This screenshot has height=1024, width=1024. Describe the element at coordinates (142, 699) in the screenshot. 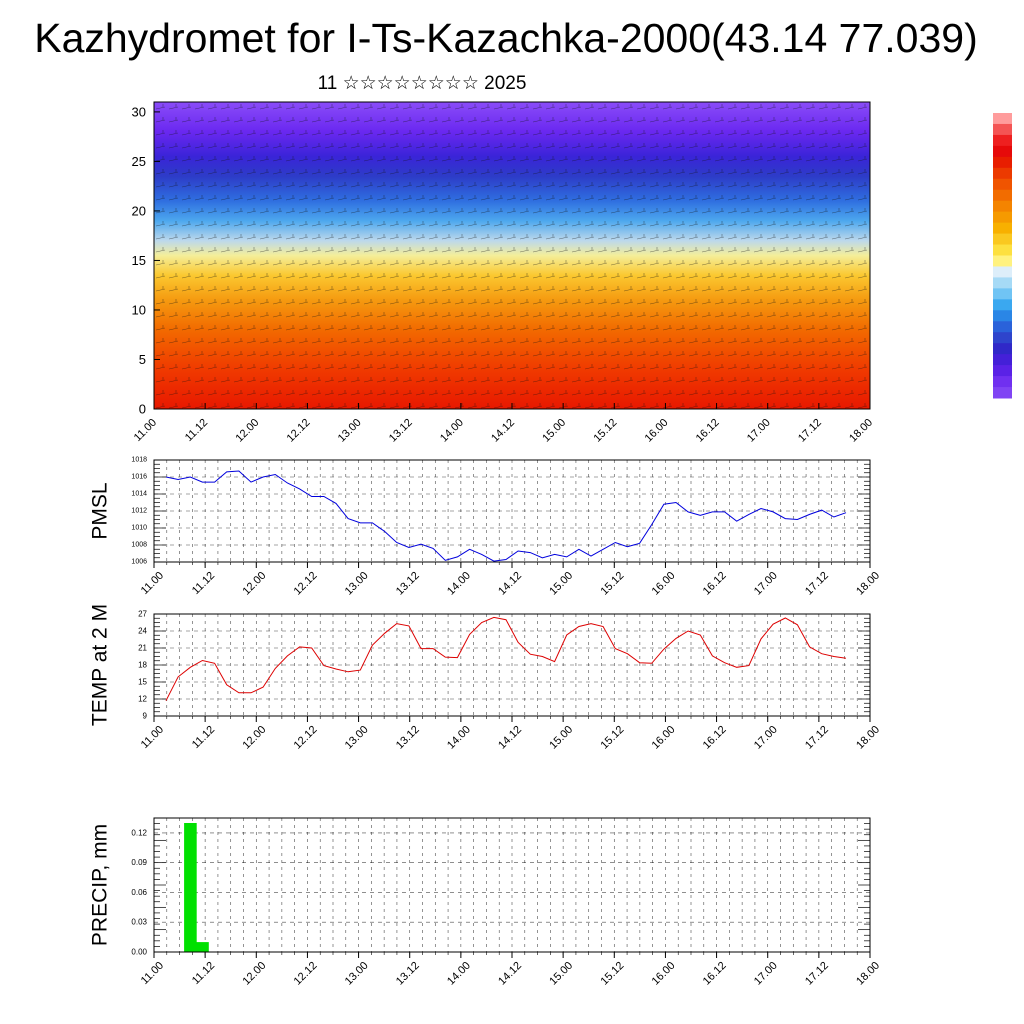

I see `y-tick-label: 12` at that location.